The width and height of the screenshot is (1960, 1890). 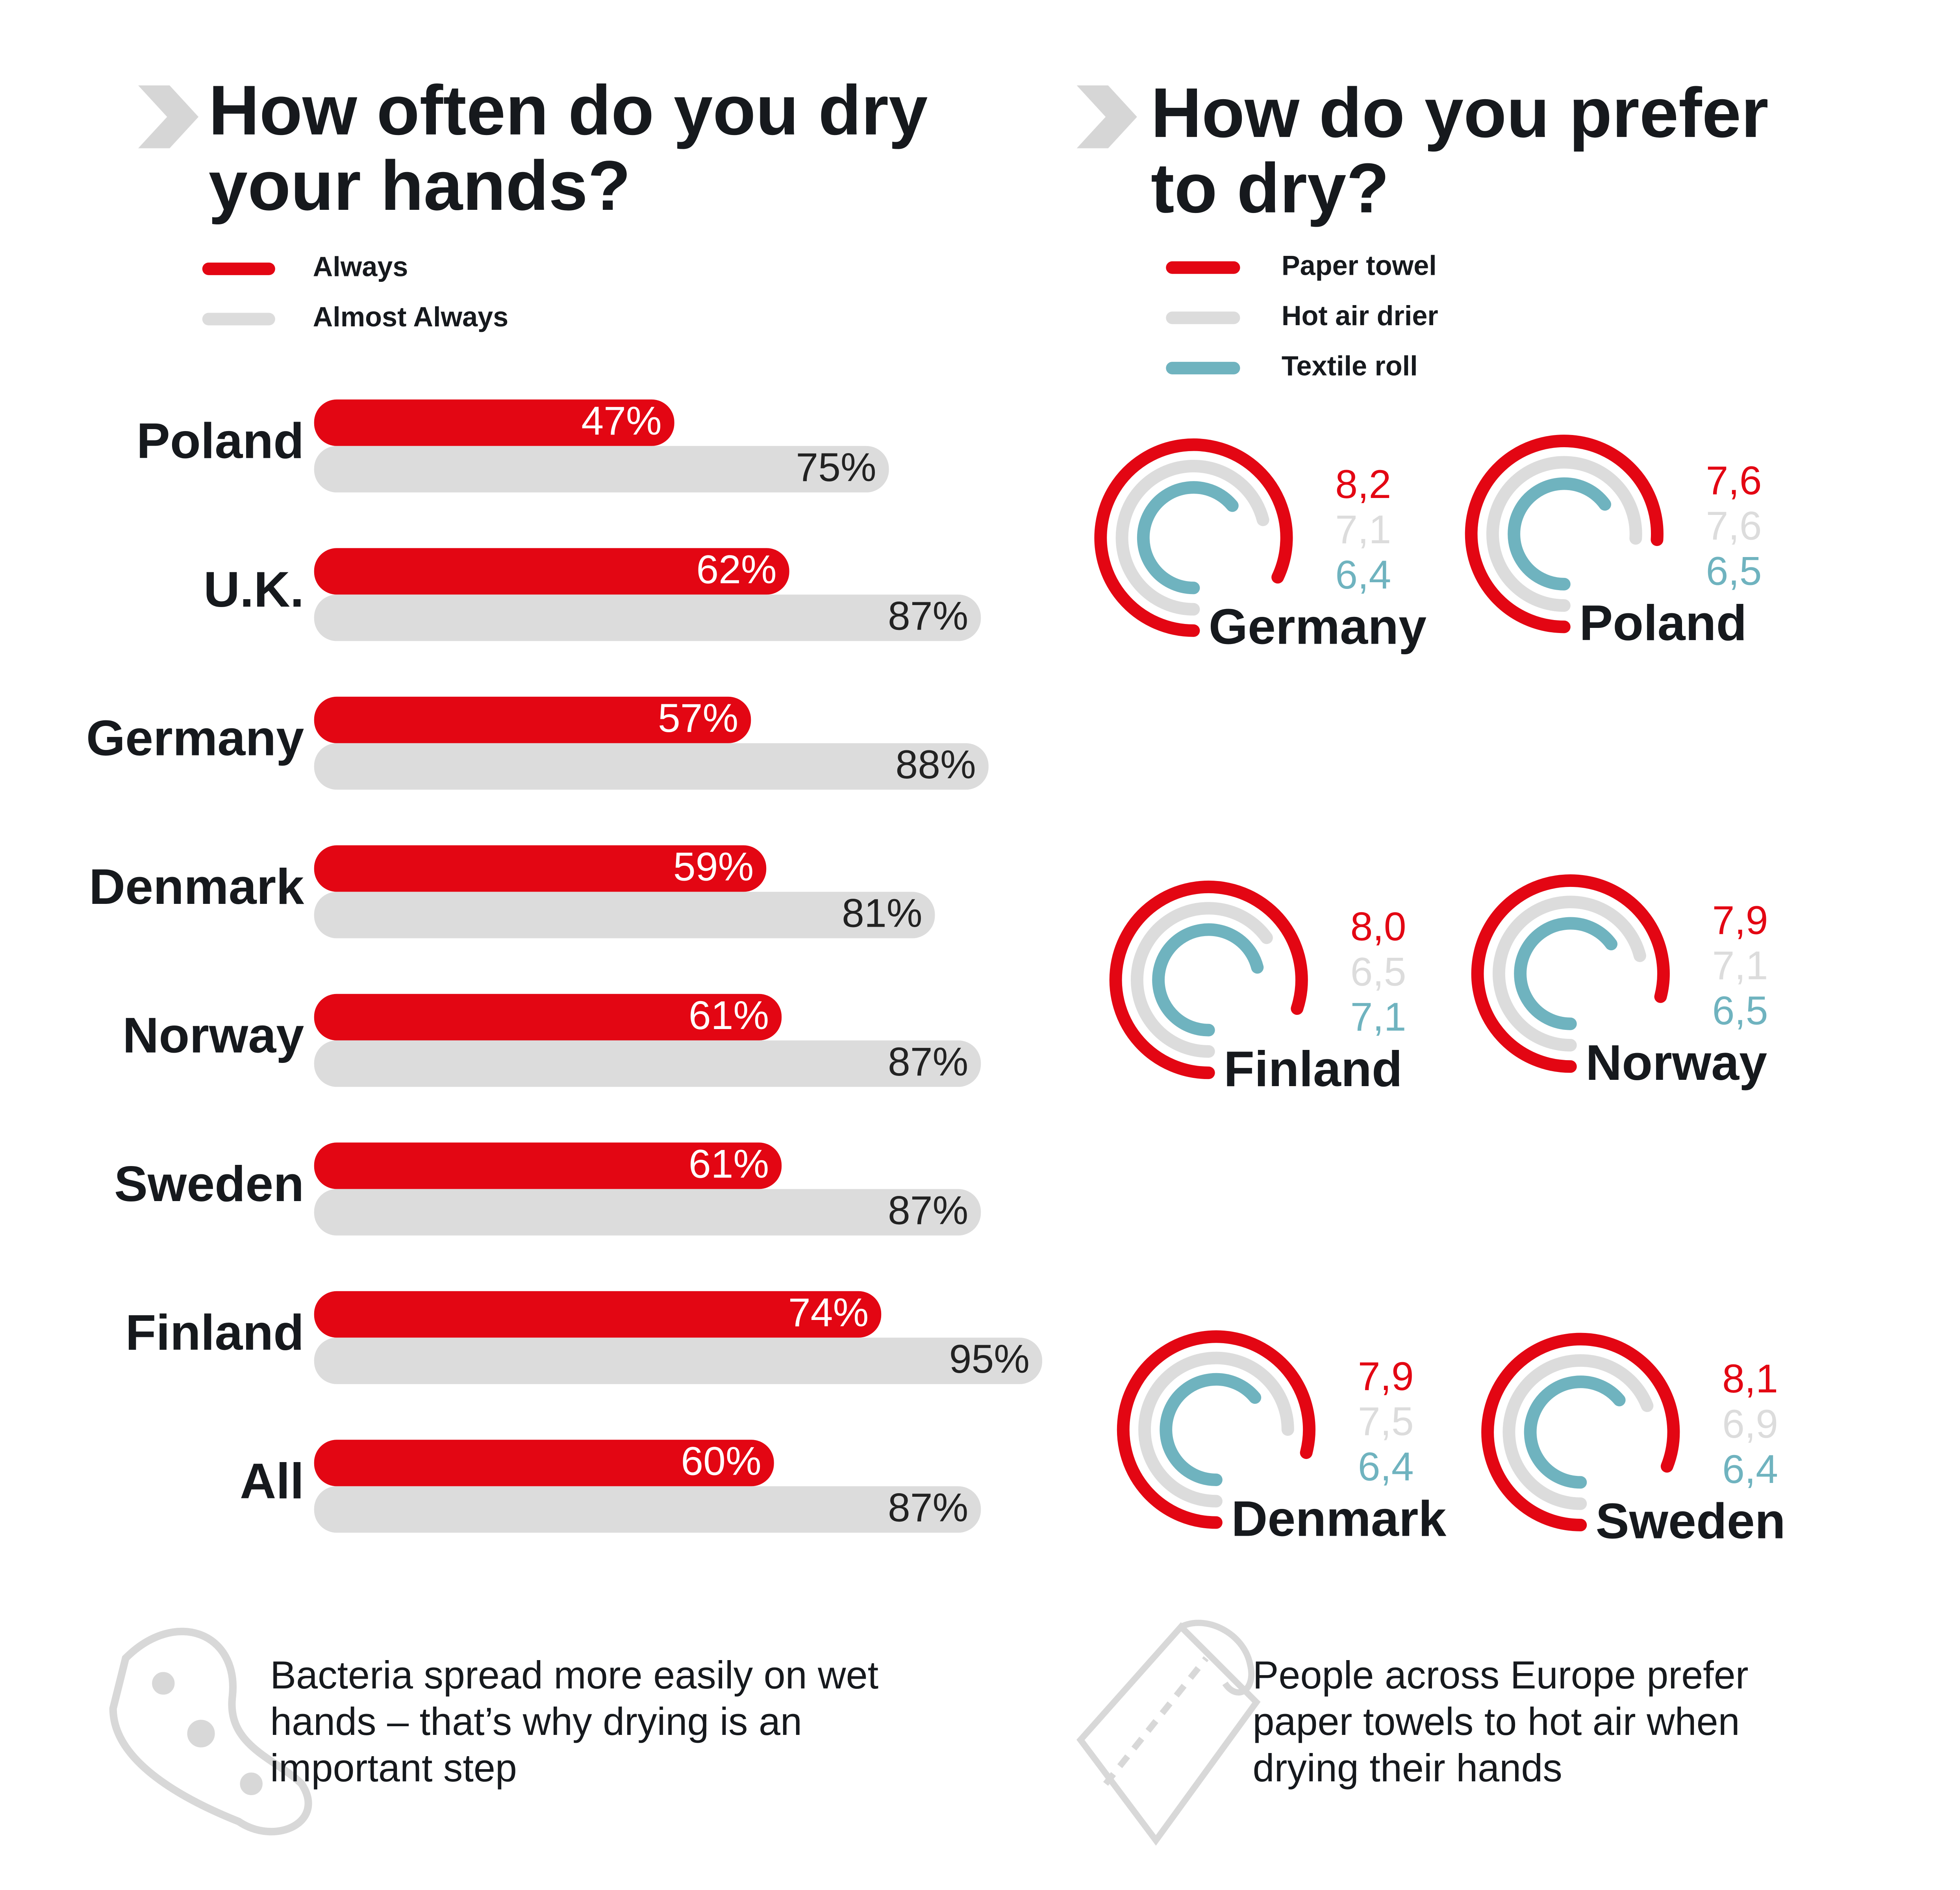 I want to click on paper-roll-icon, so click(x=1168, y=1733).